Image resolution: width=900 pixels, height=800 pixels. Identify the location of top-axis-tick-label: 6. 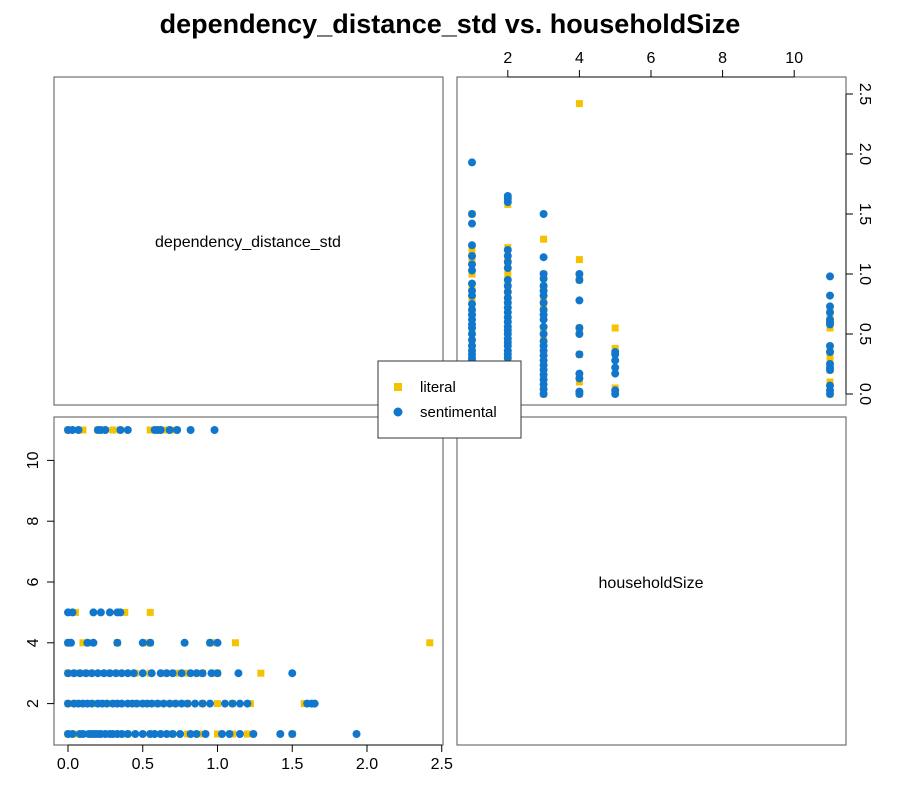
(651, 58).